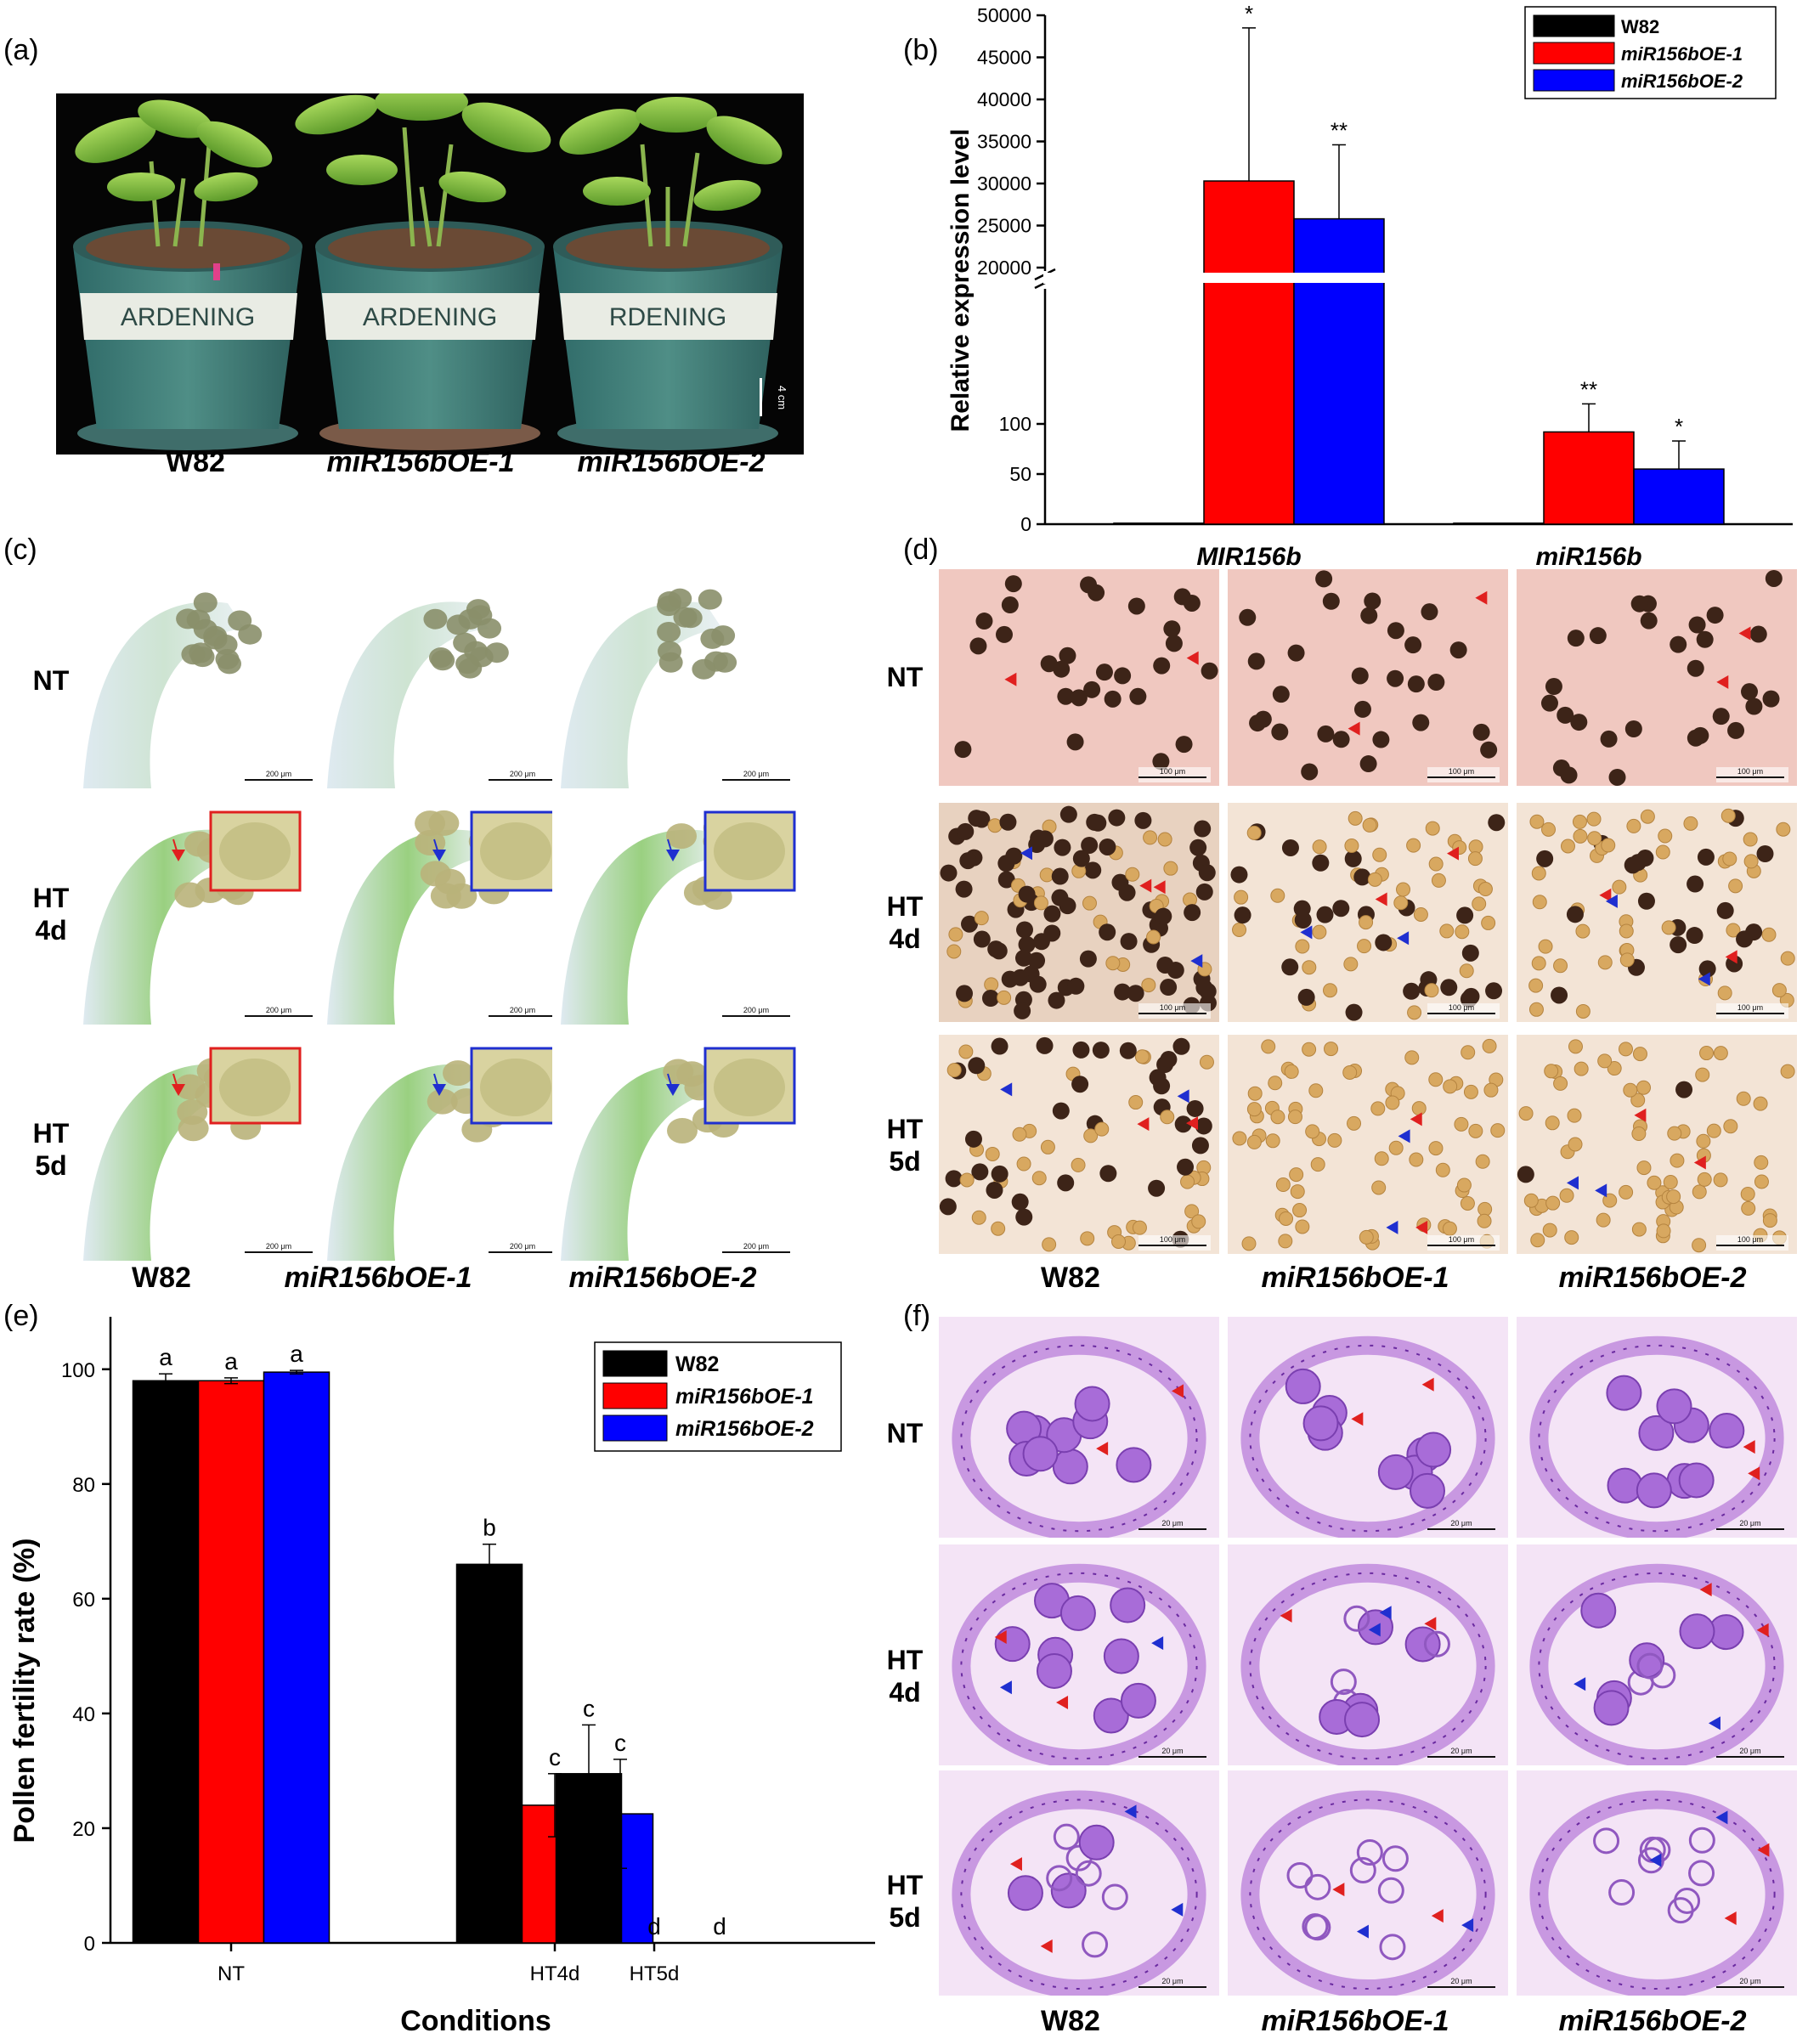 Image resolution: width=1808 pixels, height=2044 pixels. Describe the element at coordinates (515, 1087) in the screenshot. I see `inset-anther` at that location.